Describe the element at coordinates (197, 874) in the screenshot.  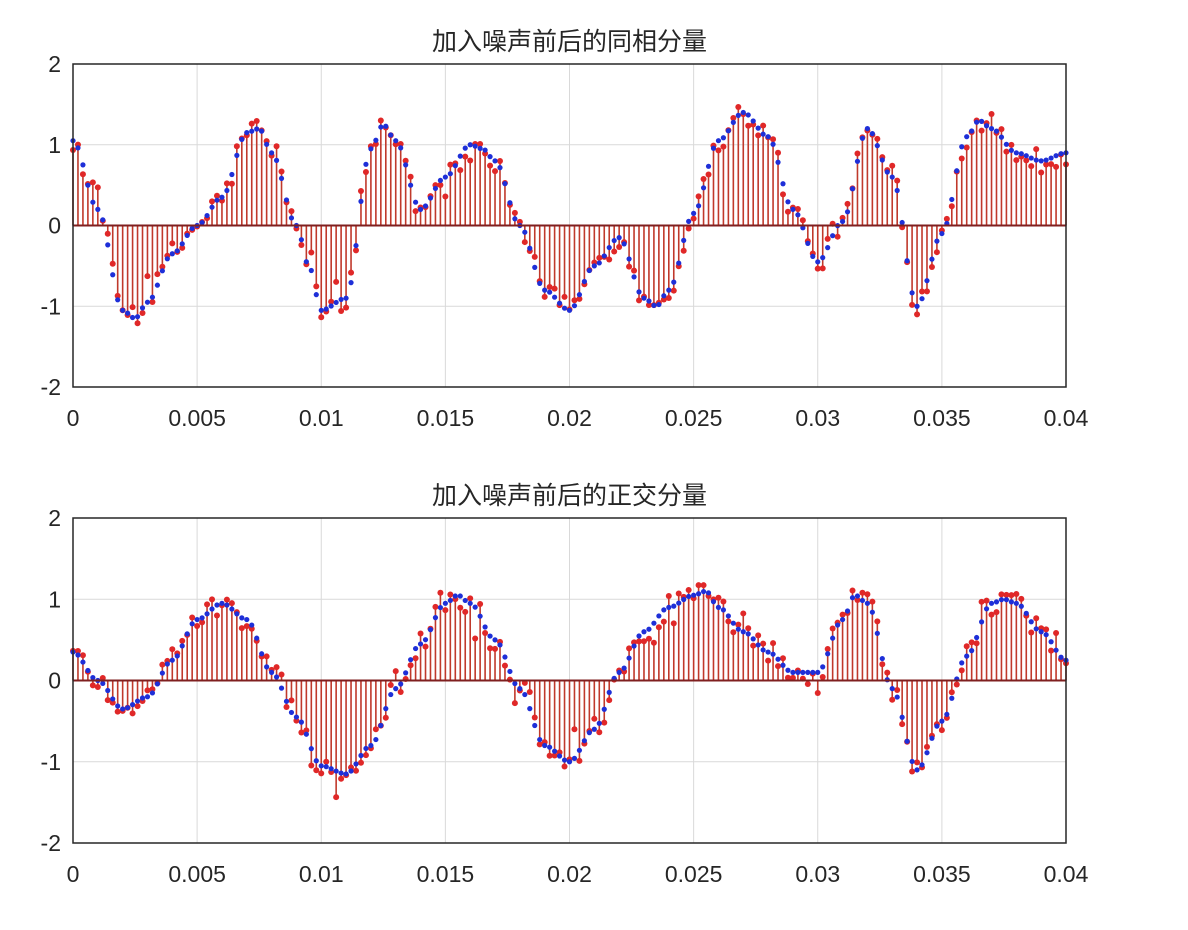
I see `x-tick-label: 0.005` at that location.